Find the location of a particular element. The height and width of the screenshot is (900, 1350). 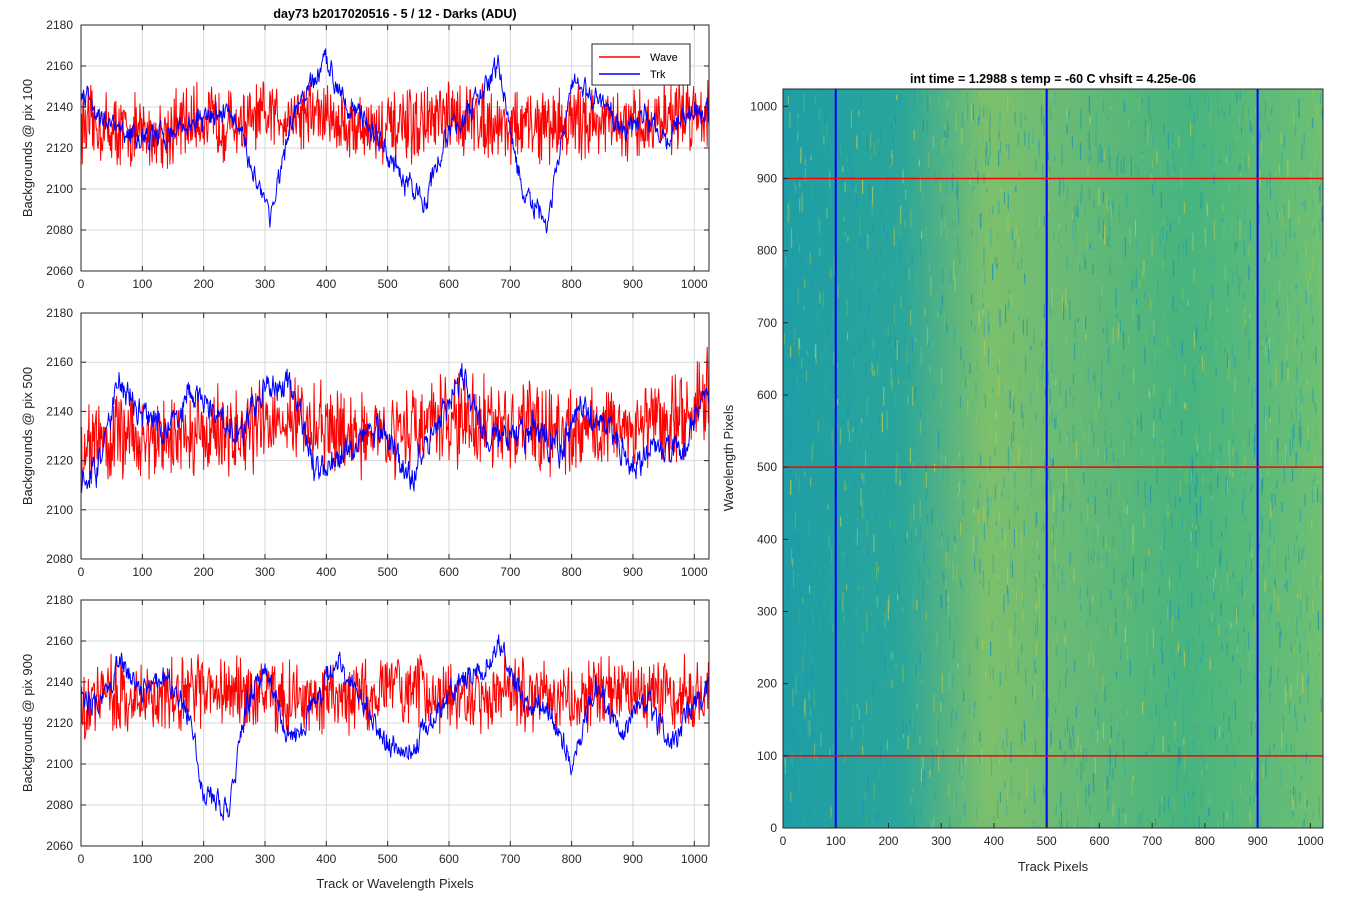

x-tick-label: 200 is located at coordinates (204, 284).